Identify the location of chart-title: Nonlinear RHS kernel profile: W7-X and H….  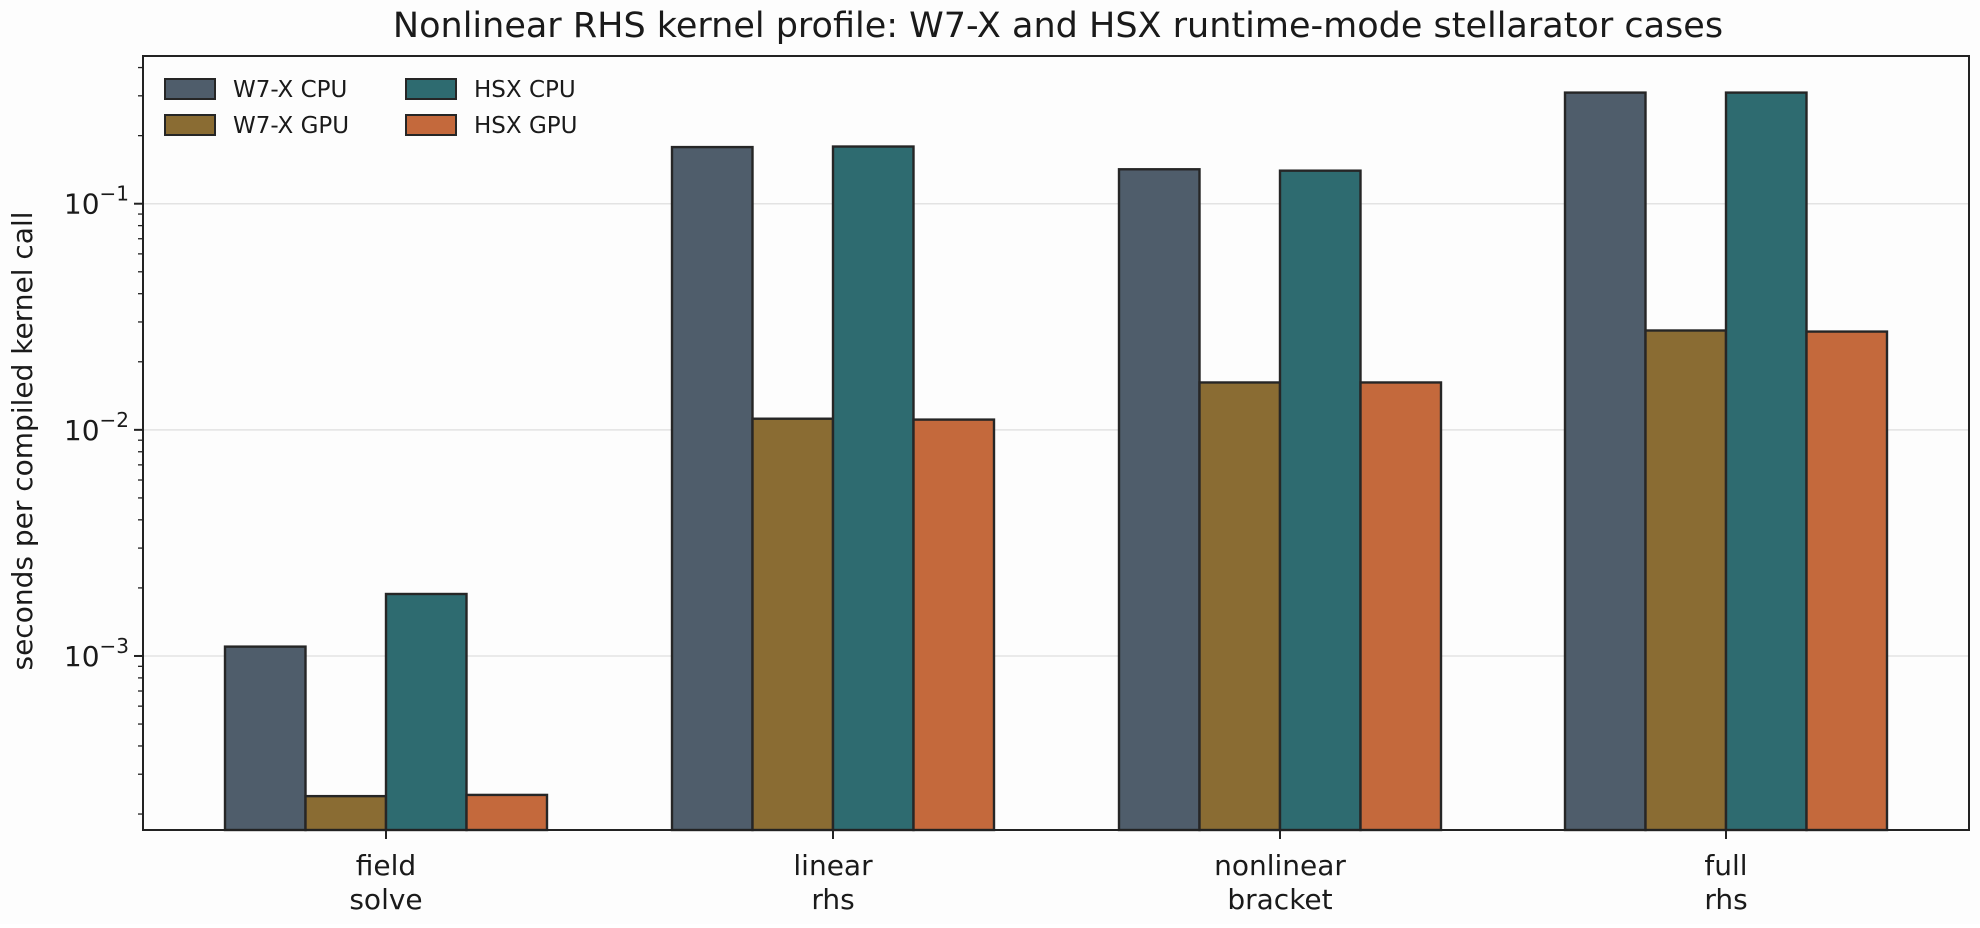
(1058, 26).